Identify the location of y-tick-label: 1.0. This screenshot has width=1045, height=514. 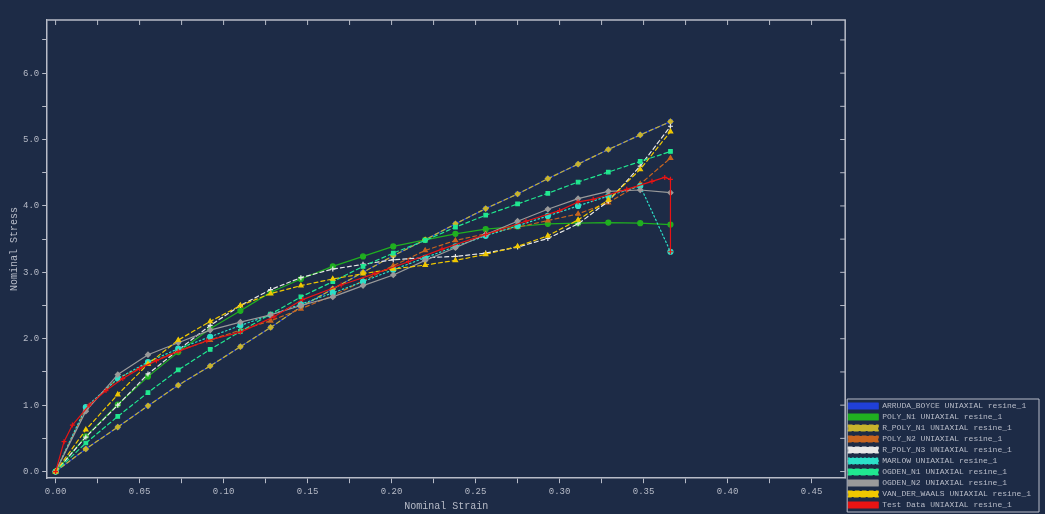
(31, 405).